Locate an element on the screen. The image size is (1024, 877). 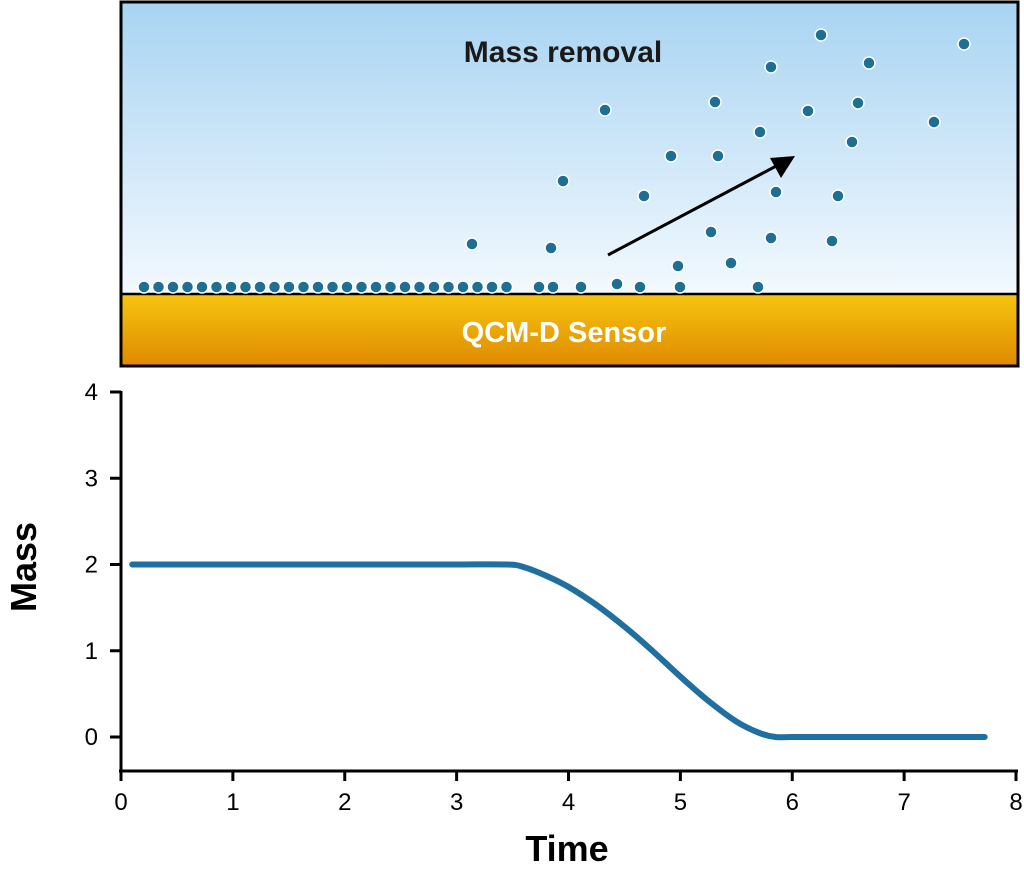
sensor-region is located at coordinates (569, 330).